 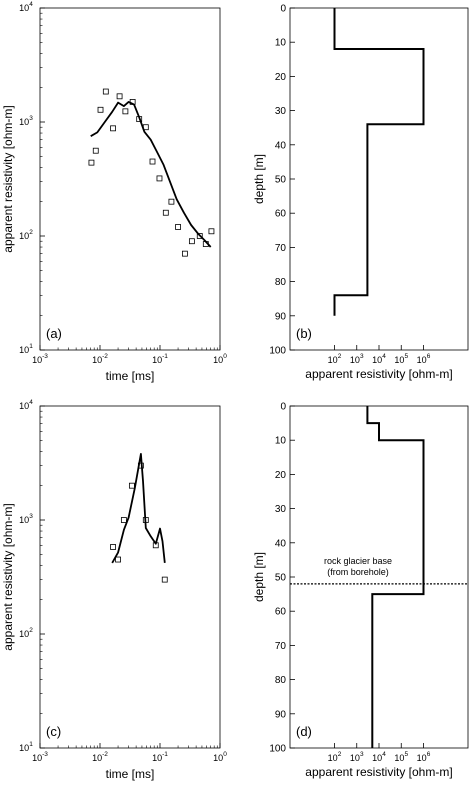 What do you see at coordinates (281, 248) in the screenshot?
I see `y-tick-label-b: 70` at bounding box center [281, 248].